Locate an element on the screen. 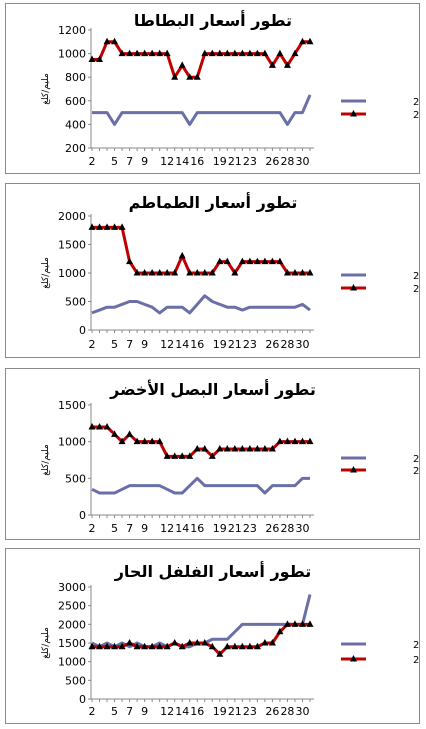  x-tick-label: 19 is located at coordinates (220, 344).